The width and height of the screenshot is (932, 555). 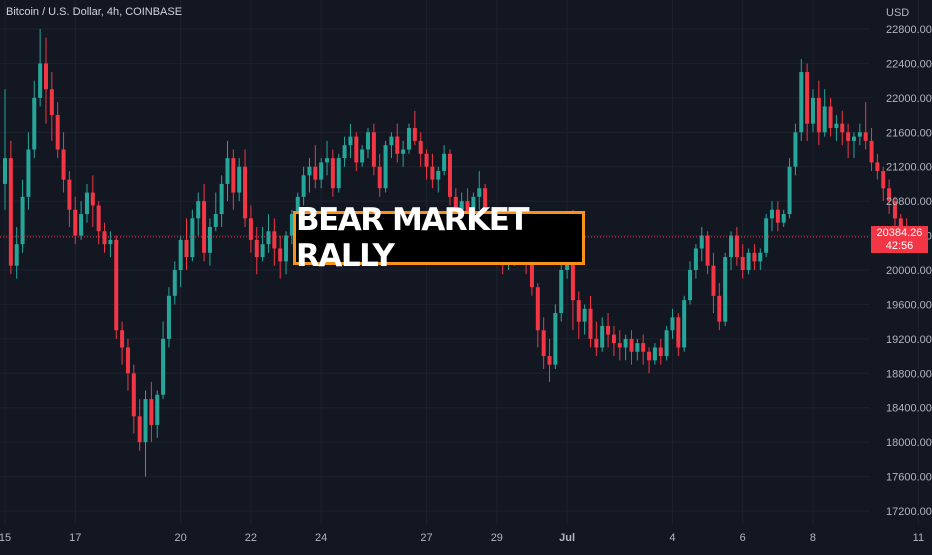 What do you see at coordinates (909, 409) in the screenshot?
I see `price-tick-label: 18400.00` at bounding box center [909, 409].